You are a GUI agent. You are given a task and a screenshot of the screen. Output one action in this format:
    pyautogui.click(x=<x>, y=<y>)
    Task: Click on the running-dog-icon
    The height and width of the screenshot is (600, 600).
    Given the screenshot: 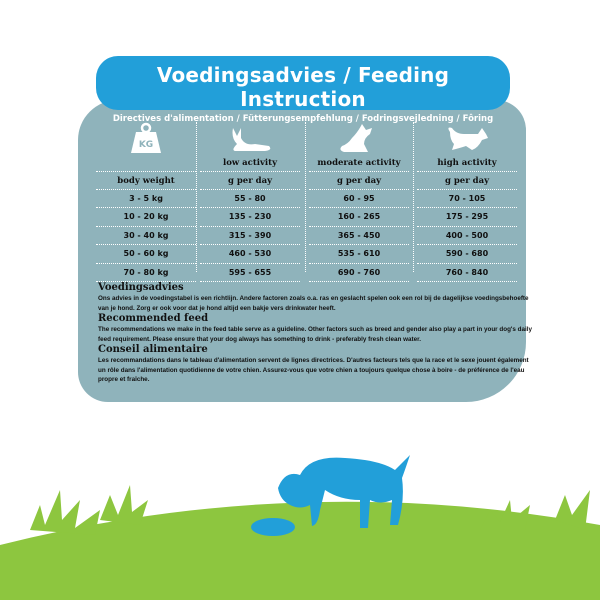 What is the action you would take?
    pyautogui.click(x=467, y=138)
    